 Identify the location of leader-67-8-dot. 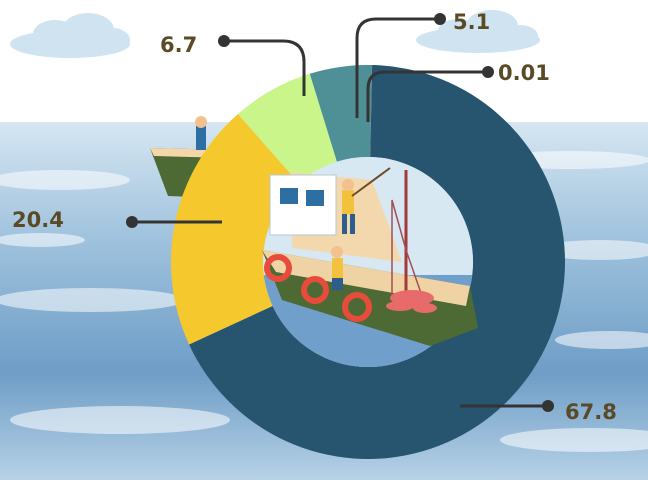
(548, 406).